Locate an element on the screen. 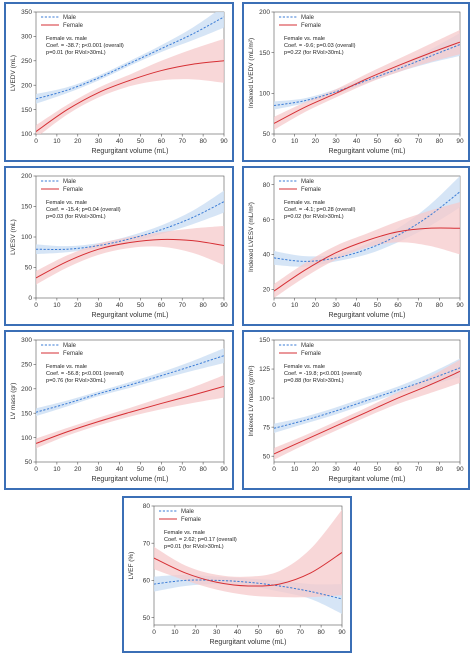 Image resolution: width=474 pixels, height=655 pixels. y-tick-label: 300 is located at coordinates (26, 37).